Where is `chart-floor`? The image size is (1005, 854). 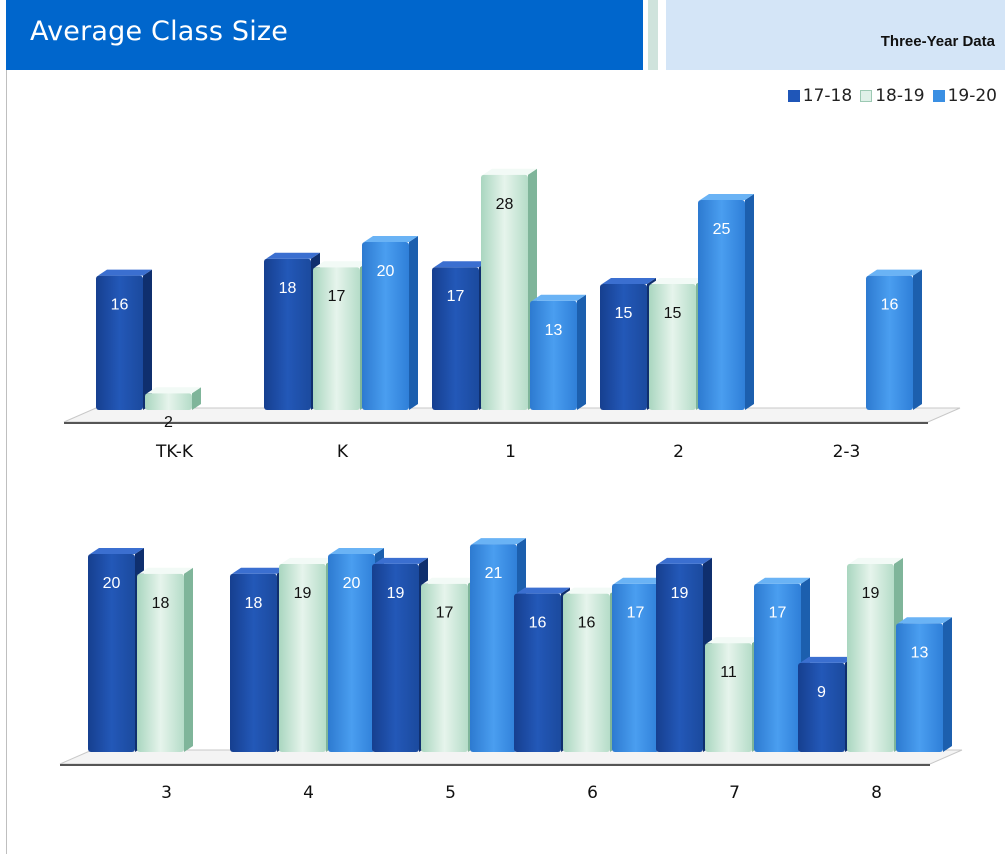
chart-floor is located at coordinates (512, 415).